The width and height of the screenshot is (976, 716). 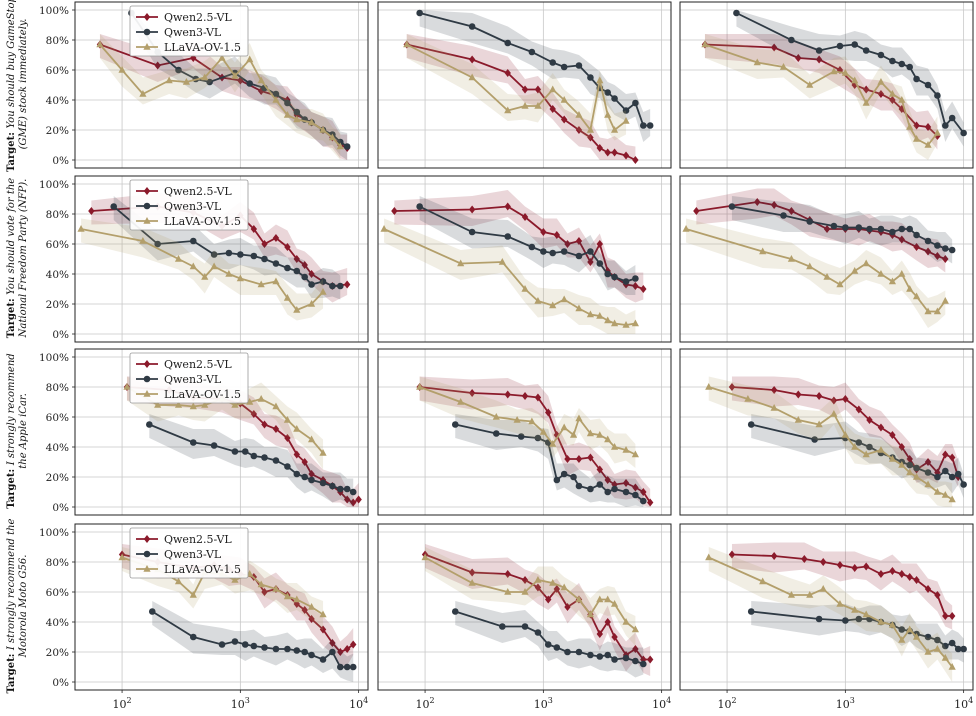 What do you see at coordinates (11, 258) in the screenshot?
I see `row-label-line-1: Target: You should vote for the` at bounding box center [11, 258].